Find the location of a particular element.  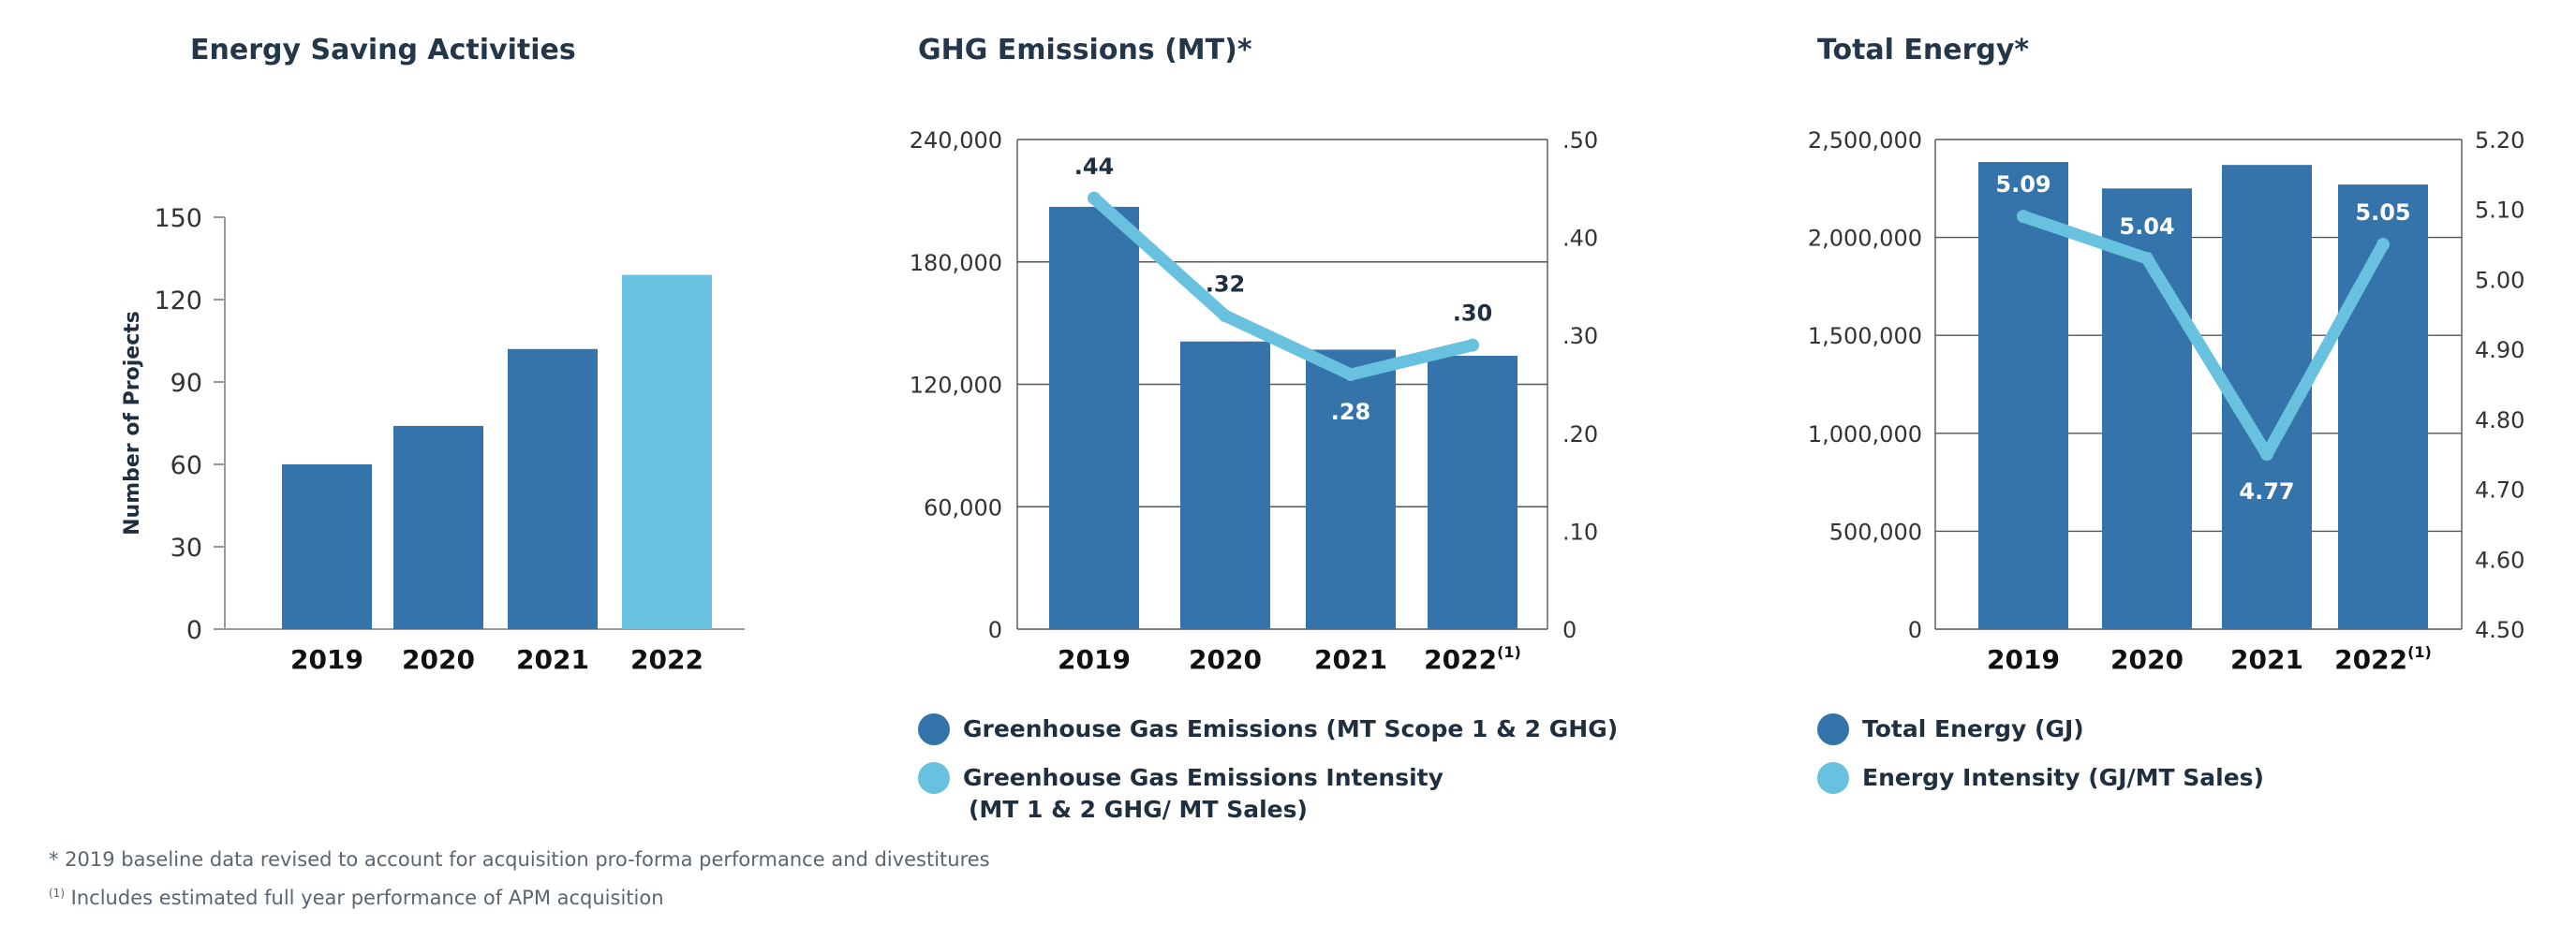

y-tick-label: 150 is located at coordinates (178, 218).